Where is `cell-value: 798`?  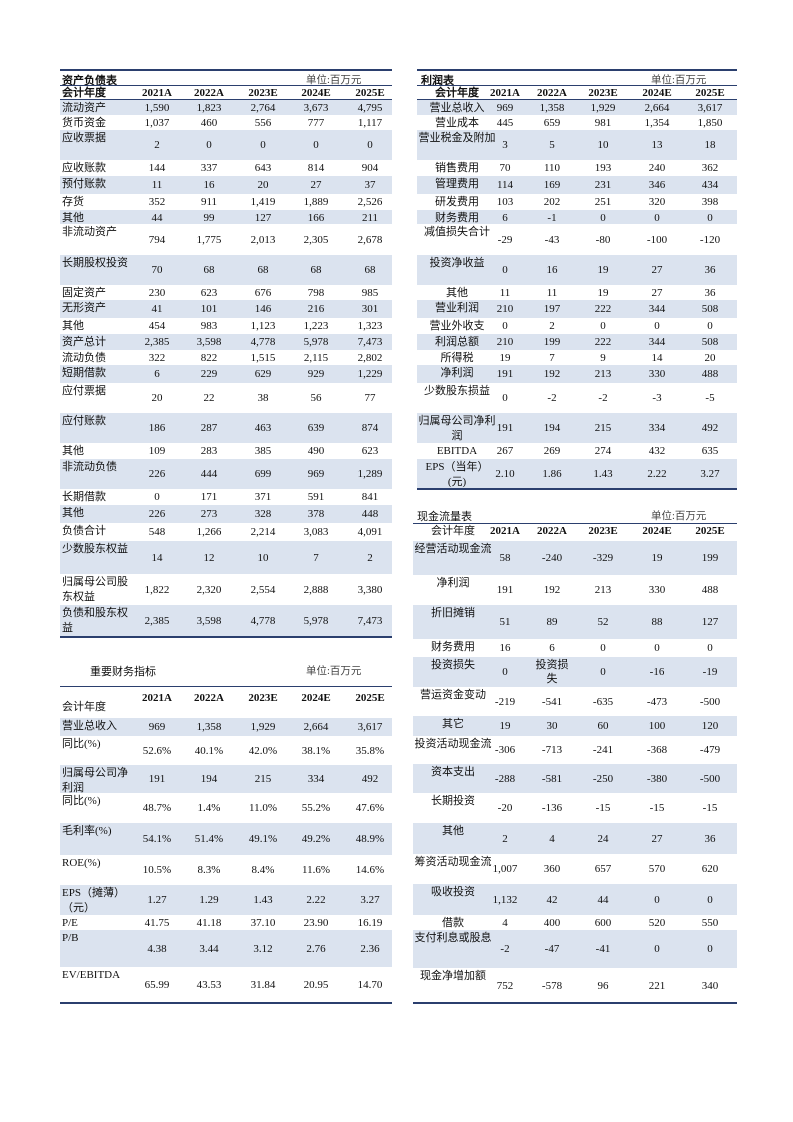
cell-value: 798 is located at coordinates (316, 293).